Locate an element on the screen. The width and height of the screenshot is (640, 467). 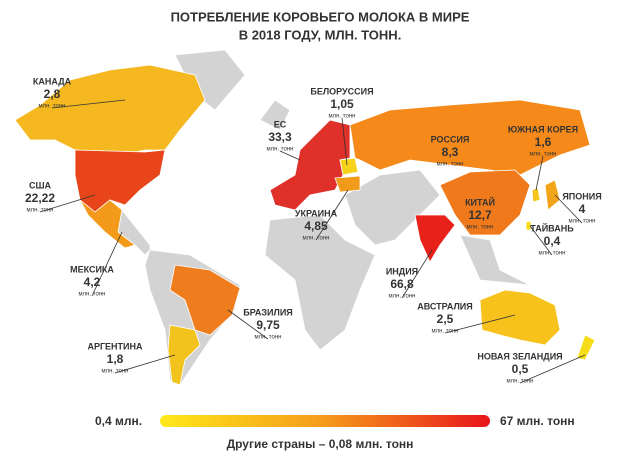
legend-gradient is located at coordinates (325, 421).